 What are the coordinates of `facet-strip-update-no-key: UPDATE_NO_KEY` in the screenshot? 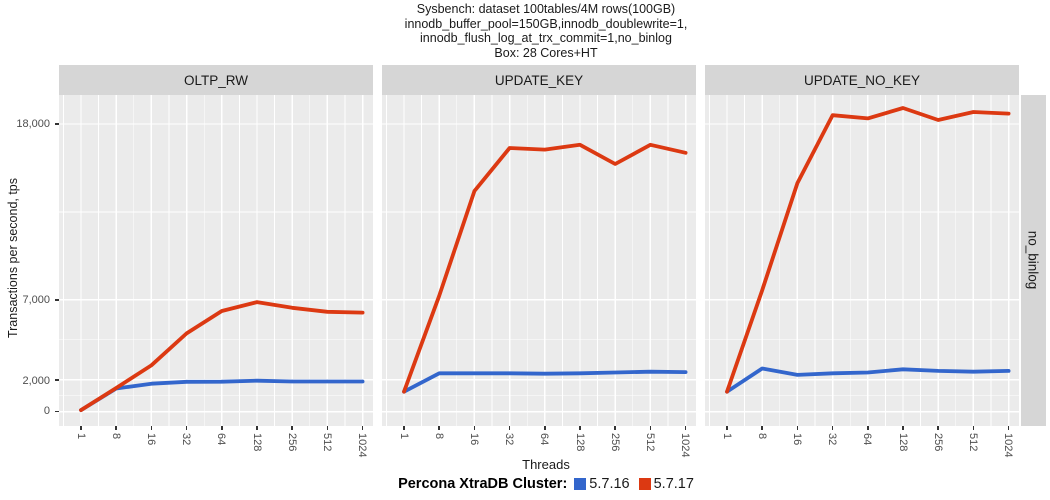 It's located at (862, 80).